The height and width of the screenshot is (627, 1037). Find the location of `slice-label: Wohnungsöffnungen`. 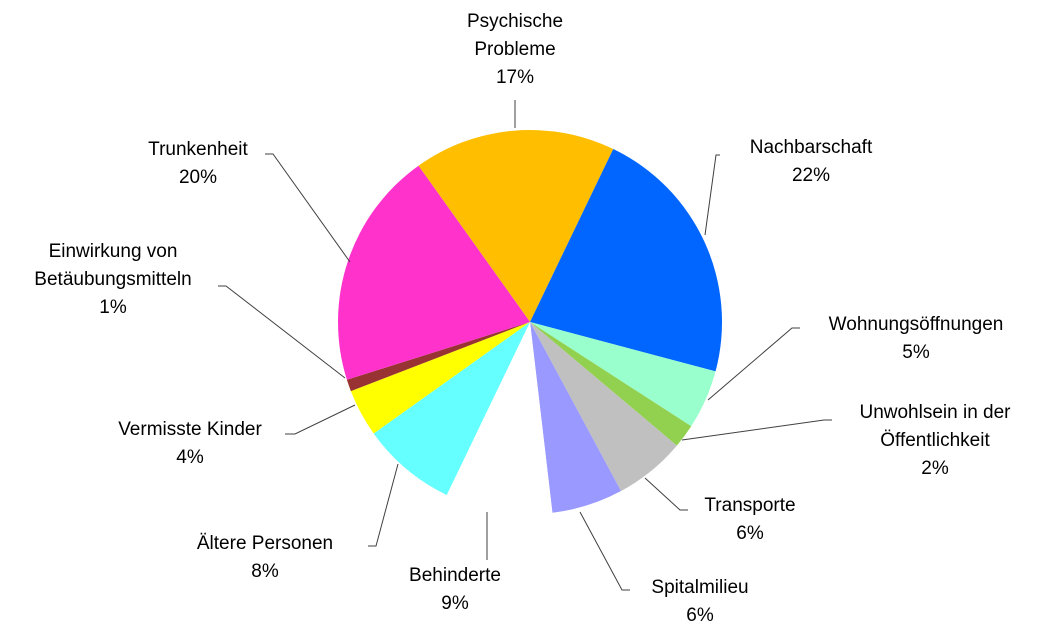

slice-label: Wohnungsöffnungen is located at coordinates (916, 324).